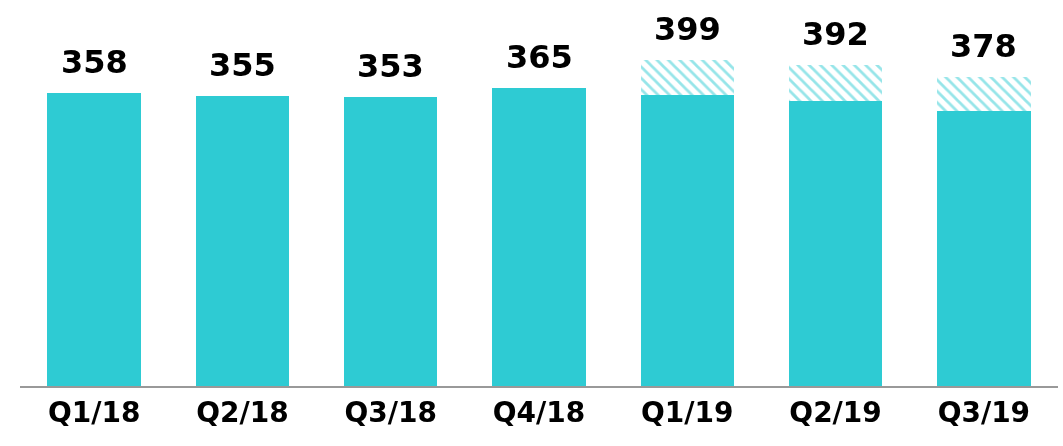  I want to click on x-tick-label: Q2/18, so click(242, 412).